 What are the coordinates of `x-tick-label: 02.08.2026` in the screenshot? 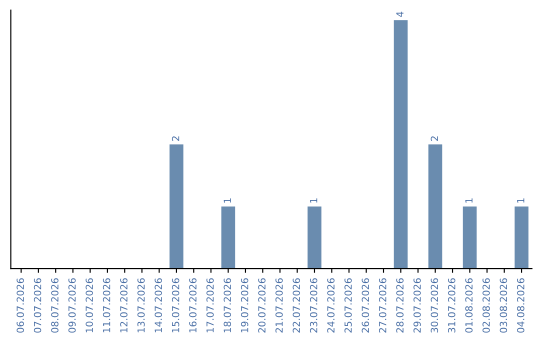 It's located at (486, 305).